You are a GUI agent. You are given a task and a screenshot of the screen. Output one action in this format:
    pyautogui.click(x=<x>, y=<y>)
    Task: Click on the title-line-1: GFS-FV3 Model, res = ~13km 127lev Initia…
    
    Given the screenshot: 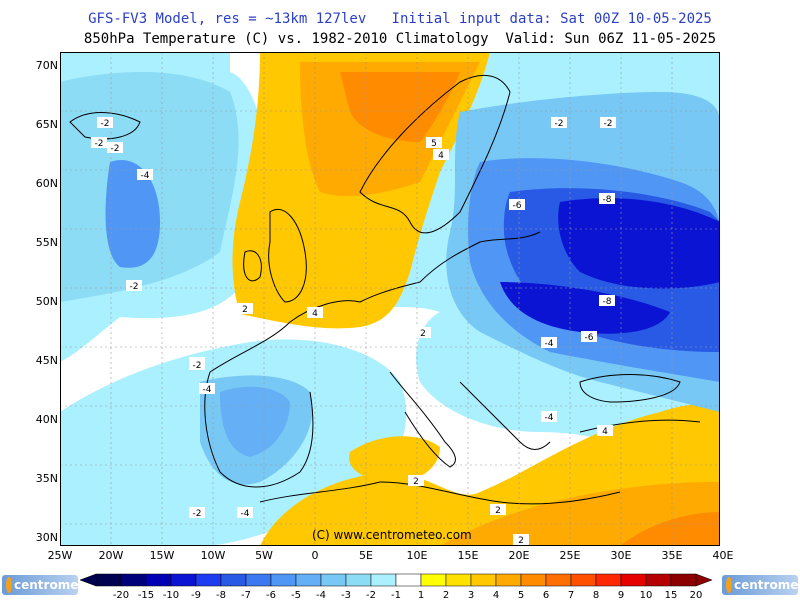 What is the action you would take?
    pyautogui.click(x=400, y=19)
    